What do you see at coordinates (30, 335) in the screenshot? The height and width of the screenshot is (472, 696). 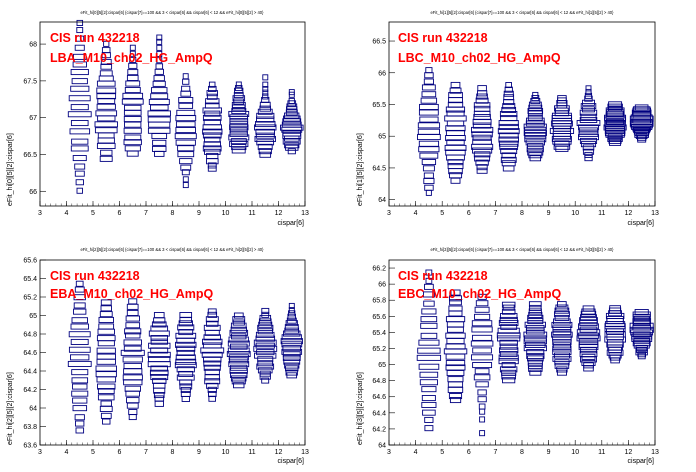 I see `y-tick-label: 64.8` at bounding box center [30, 335].